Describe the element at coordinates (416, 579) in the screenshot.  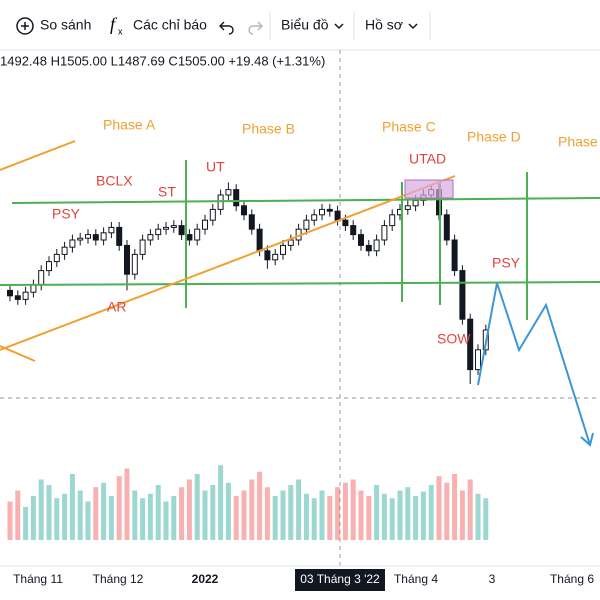
I see `x-tick-label: Tháng 4` at that location.